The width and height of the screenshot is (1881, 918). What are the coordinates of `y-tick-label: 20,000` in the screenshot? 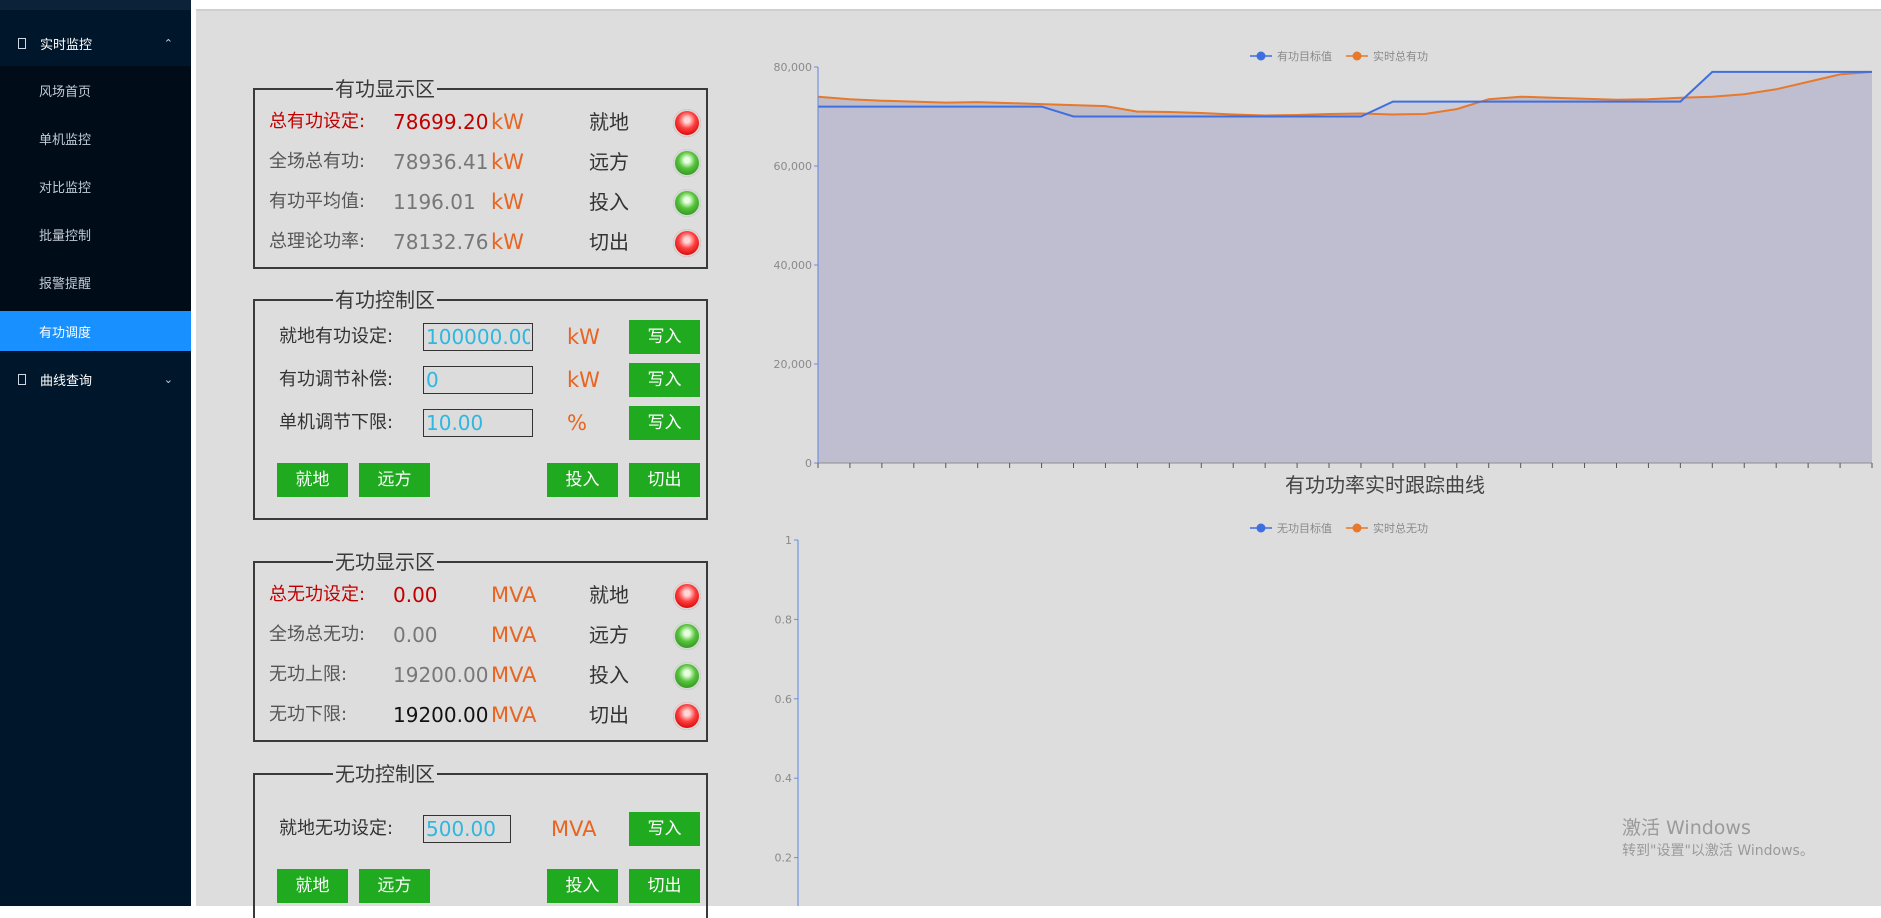 It's located at (793, 364).